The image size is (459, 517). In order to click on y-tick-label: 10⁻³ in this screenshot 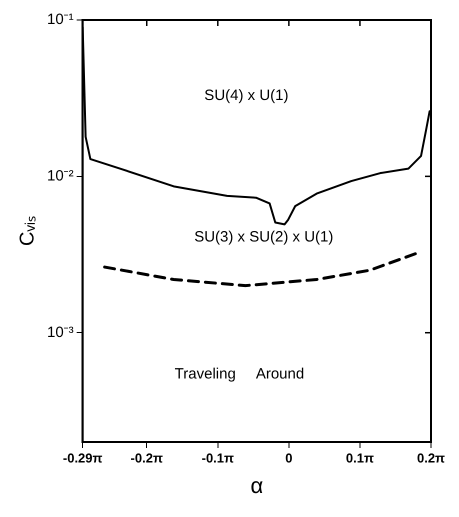, I will do `click(60, 332)`.